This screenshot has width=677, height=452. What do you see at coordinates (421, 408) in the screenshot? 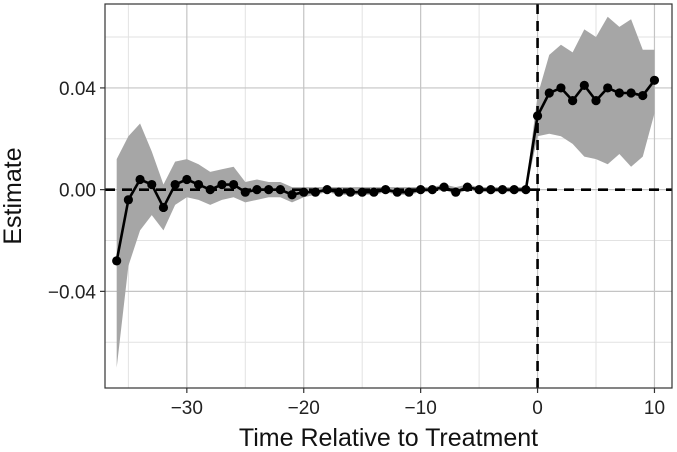
I see `x-tick-label: −10` at bounding box center [421, 408].